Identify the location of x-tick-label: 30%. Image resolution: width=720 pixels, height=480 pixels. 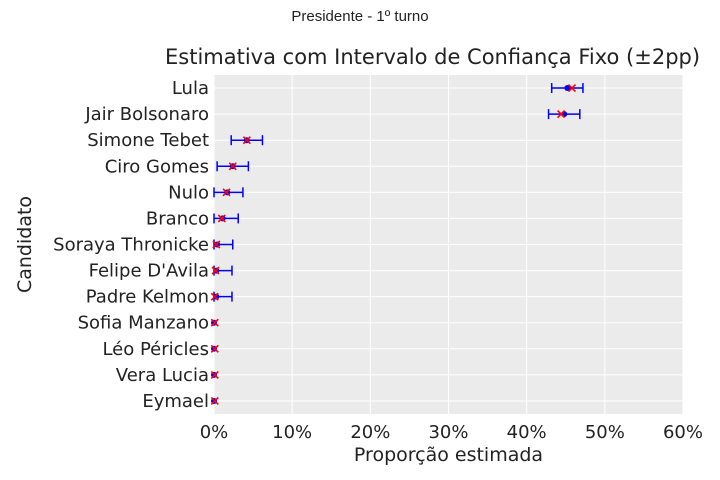
(448, 432).